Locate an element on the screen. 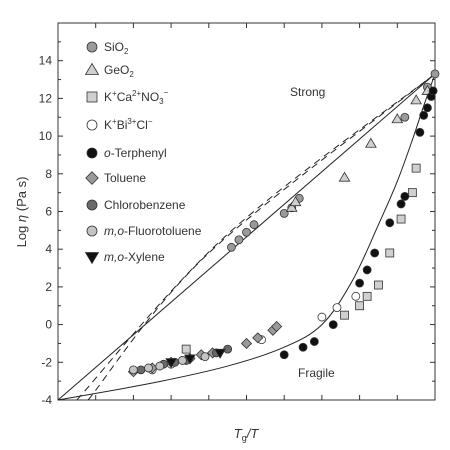 The width and height of the screenshot is (450, 450). legend-label-o-terphenyl: o-Terphenyl is located at coordinates (135, 153).